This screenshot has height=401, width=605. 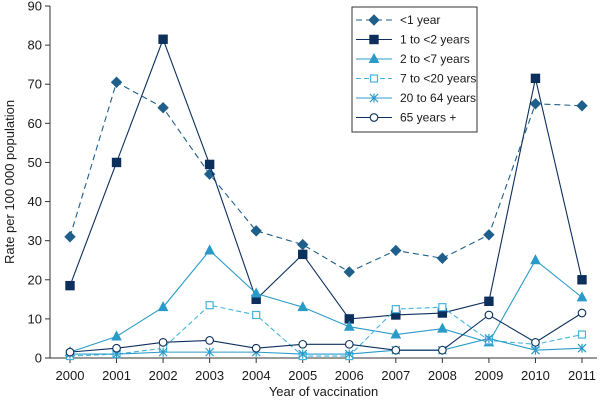 I want to click on legend-item: 7 to <20 years, so click(x=416, y=79).